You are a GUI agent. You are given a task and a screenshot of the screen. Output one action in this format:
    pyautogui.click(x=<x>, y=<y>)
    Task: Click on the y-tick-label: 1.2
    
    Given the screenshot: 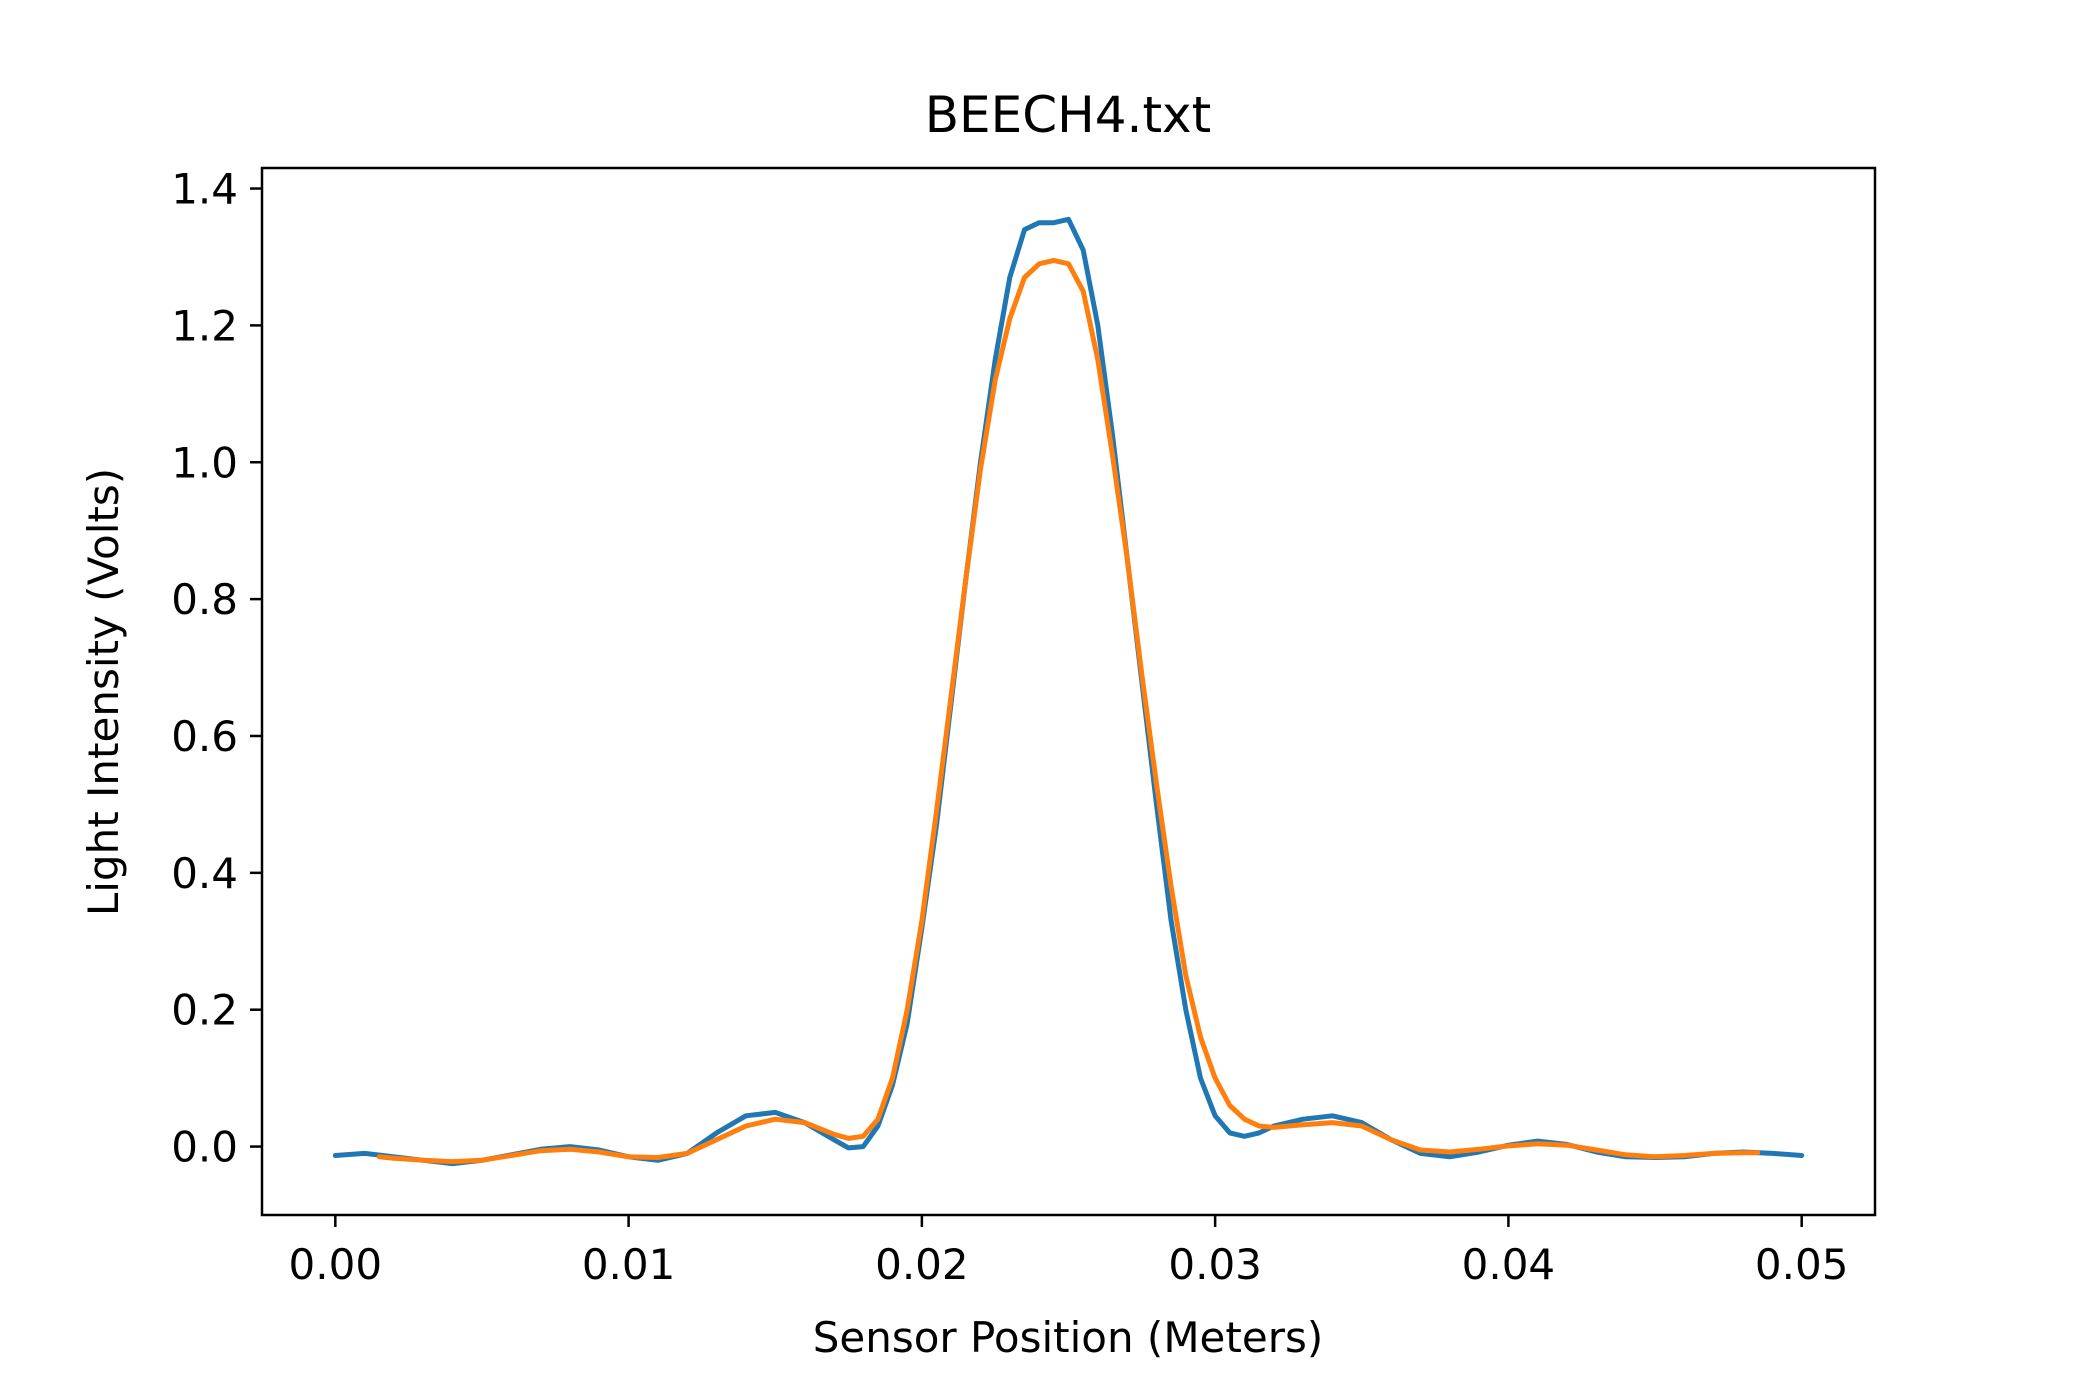 What is the action you would take?
    pyautogui.click(x=204, y=325)
    